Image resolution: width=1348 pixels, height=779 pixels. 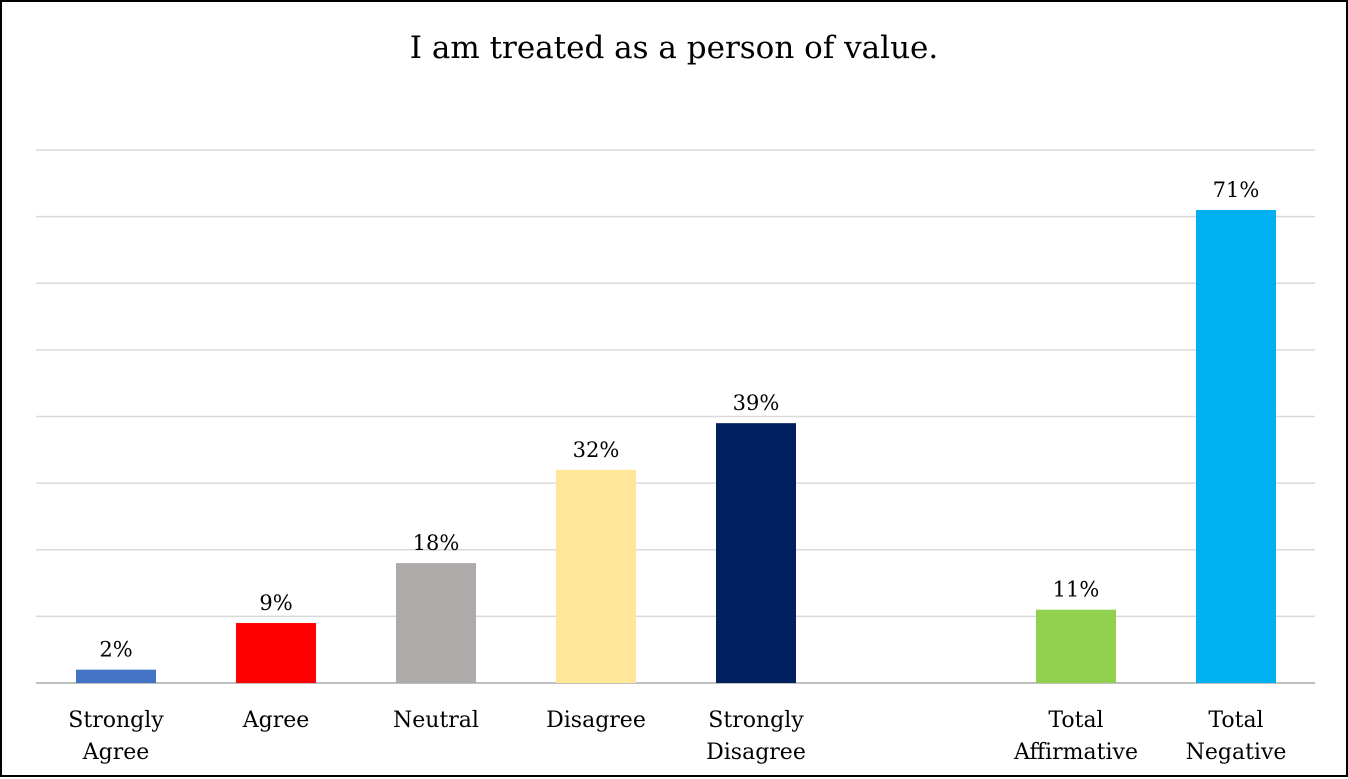 What do you see at coordinates (1236, 752) in the screenshot?
I see `tick-label: Negative` at bounding box center [1236, 752].